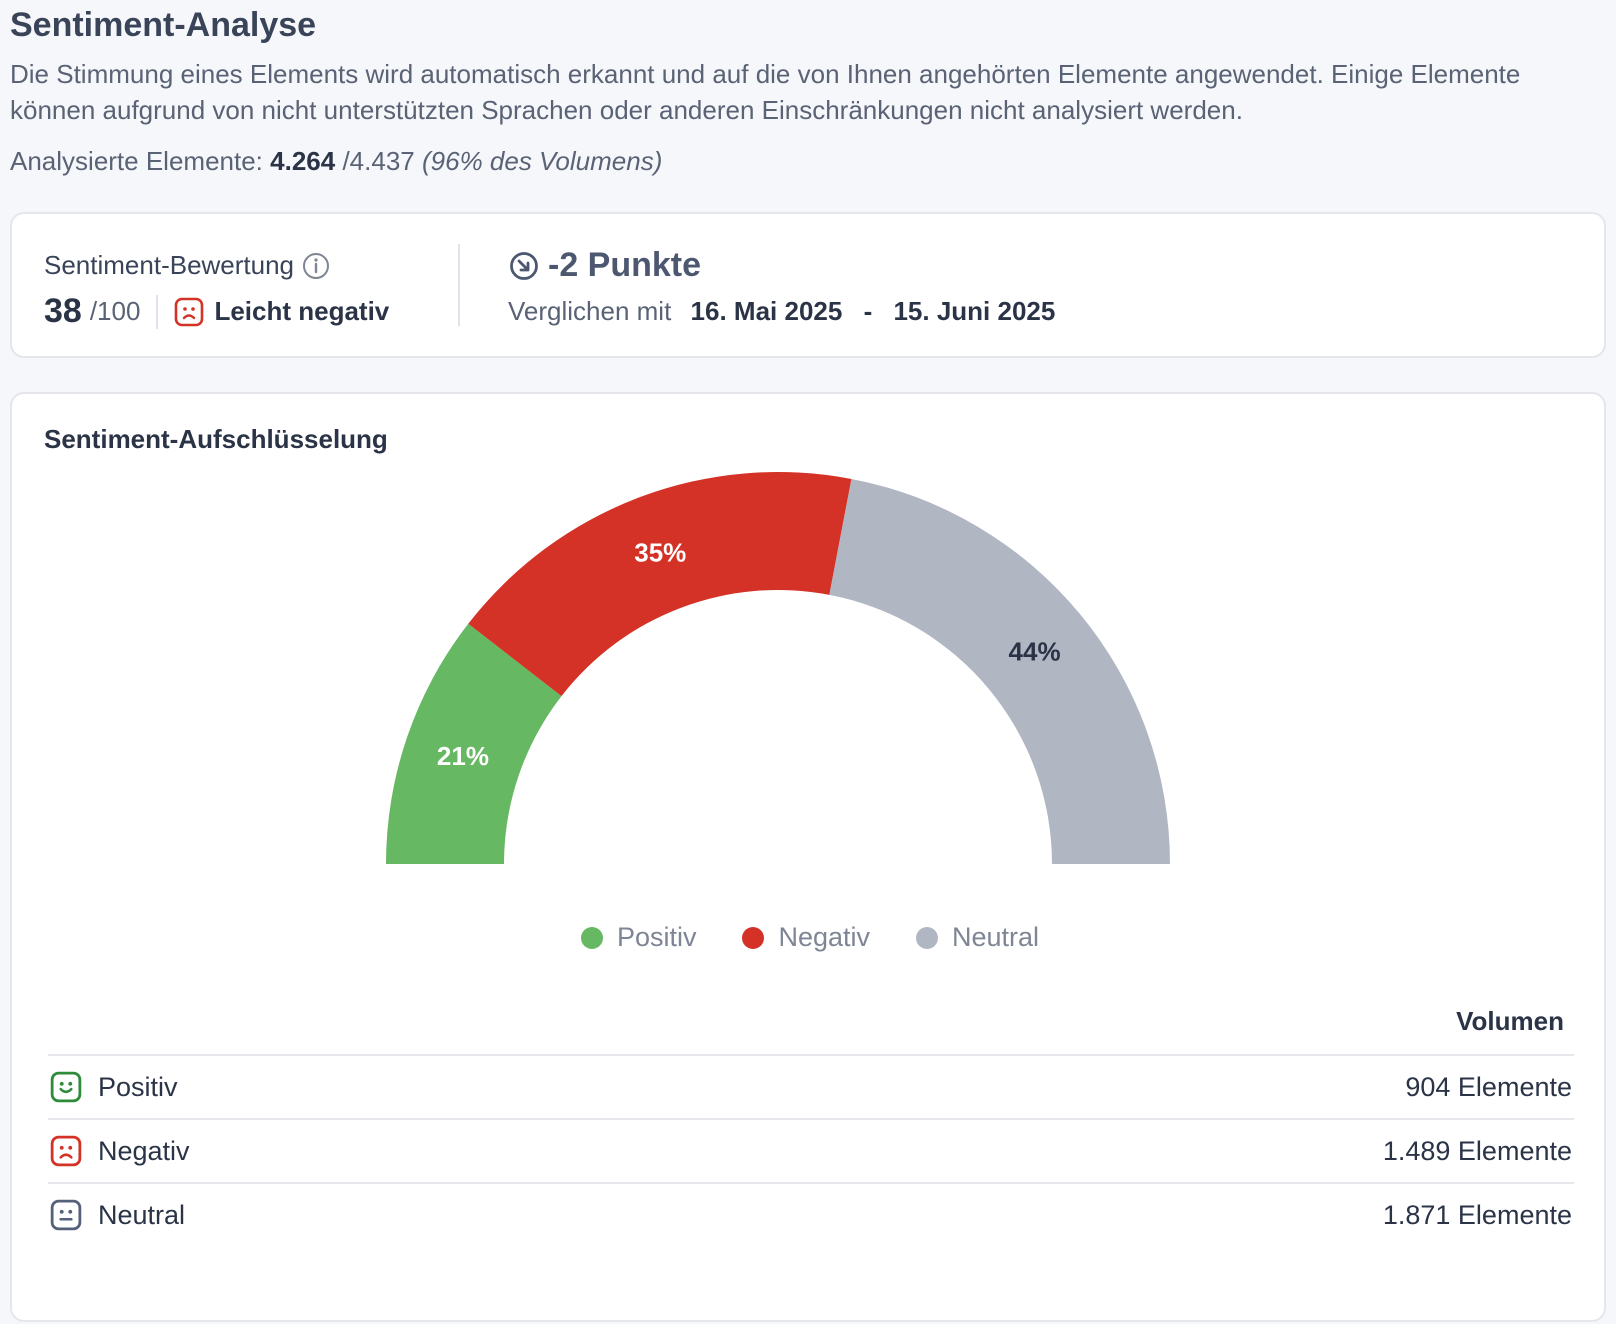 The height and width of the screenshot is (1324, 1616). What do you see at coordinates (974, 311) in the screenshot?
I see `compare-end-date: 15. Juni 2025` at bounding box center [974, 311].